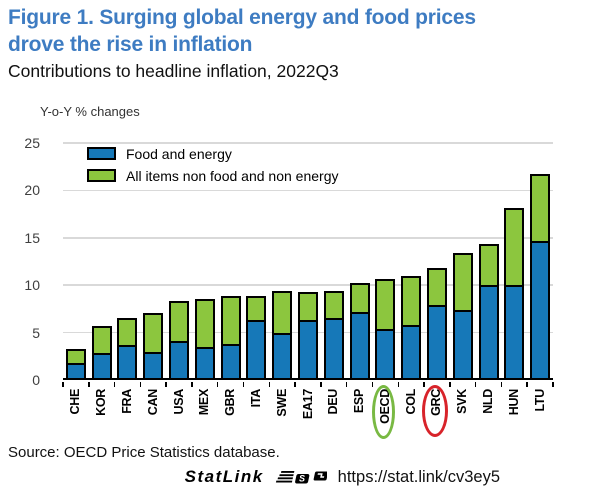 Image resolution: width=604 pixels, height=501 pixels. I want to click on legend-item-non-food-energy: All items non food and non energy, so click(213, 175).